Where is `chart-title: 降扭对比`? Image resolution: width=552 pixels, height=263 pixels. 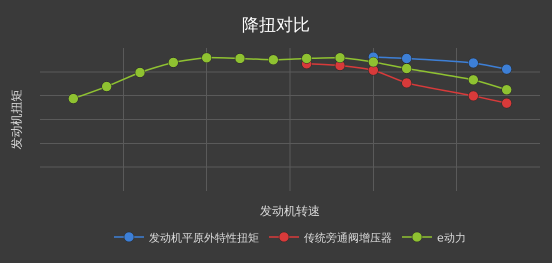 chart-title: 降扭对比 is located at coordinates (276, 25).